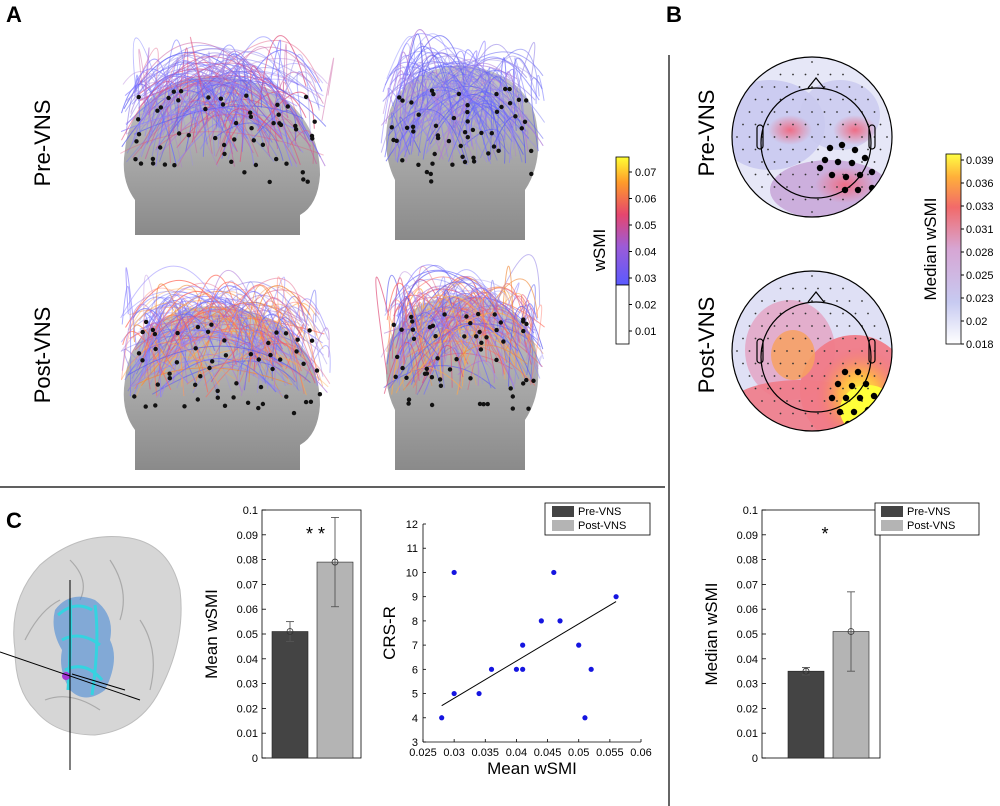 The height and width of the screenshot is (806, 1000). What do you see at coordinates (415, 598) in the screenshot?
I see `y-tick-label: 9` at bounding box center [415, 598].